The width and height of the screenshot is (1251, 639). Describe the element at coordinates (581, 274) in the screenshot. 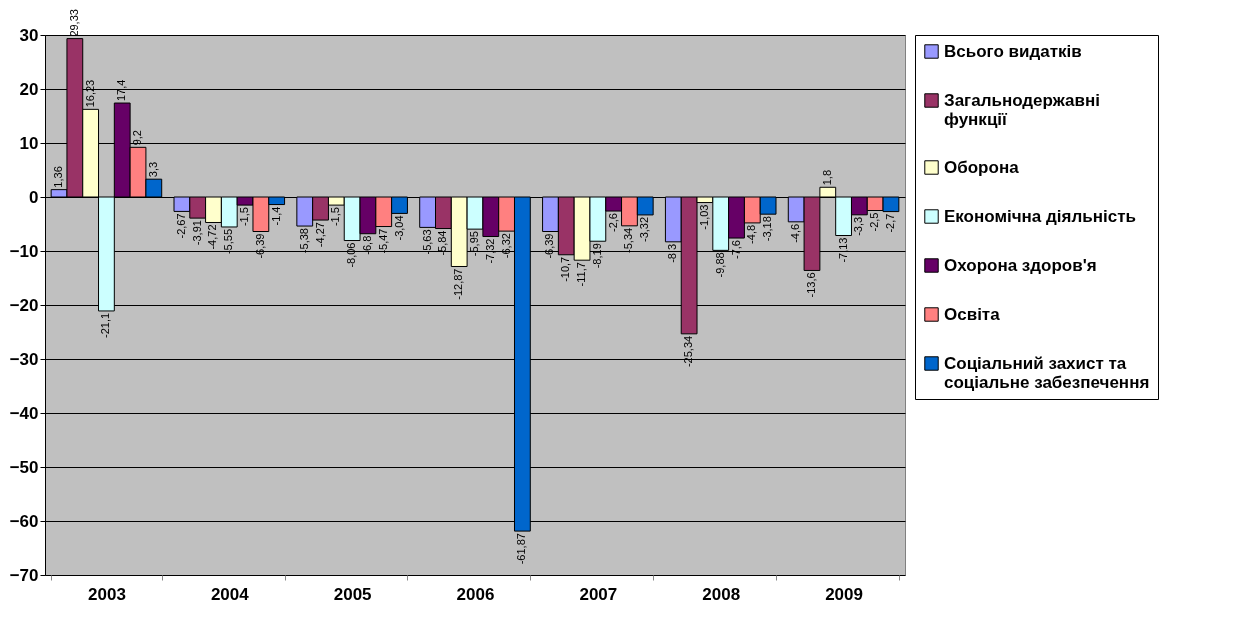

I see `data-label: -11,7` at that location.